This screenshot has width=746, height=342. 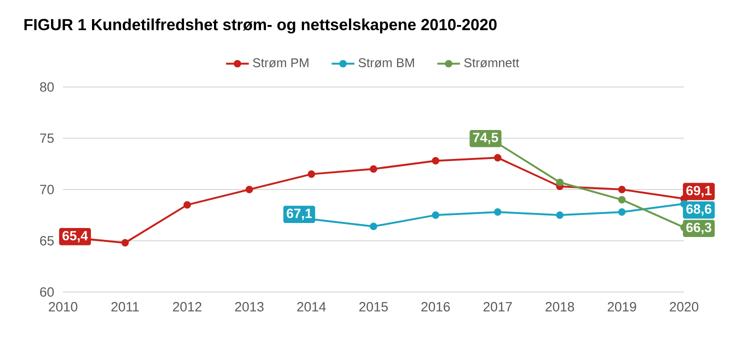 I want to click on y-tick-label: 65, so click(x=47, y=241).